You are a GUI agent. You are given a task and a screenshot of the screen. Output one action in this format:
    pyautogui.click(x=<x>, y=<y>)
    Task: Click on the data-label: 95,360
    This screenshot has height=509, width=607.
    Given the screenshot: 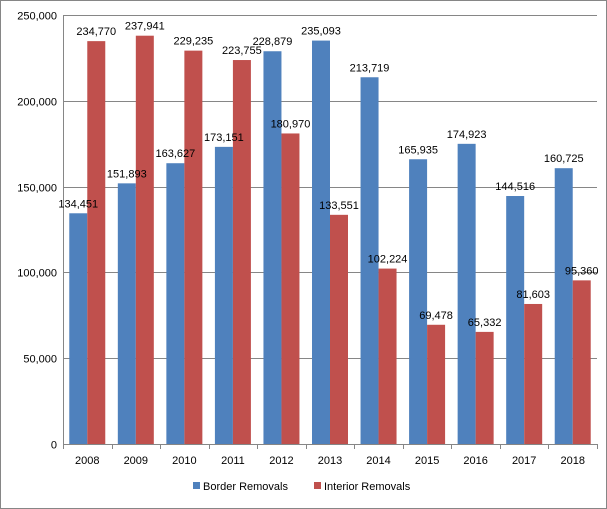 What is the action you would take?
    pyautogui.click(x=582, y=271)
    